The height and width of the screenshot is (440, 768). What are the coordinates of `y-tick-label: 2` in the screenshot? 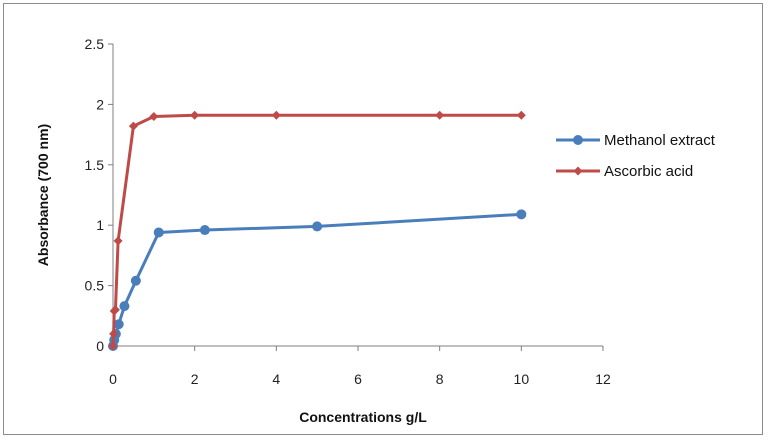 It's located at (100, 104).